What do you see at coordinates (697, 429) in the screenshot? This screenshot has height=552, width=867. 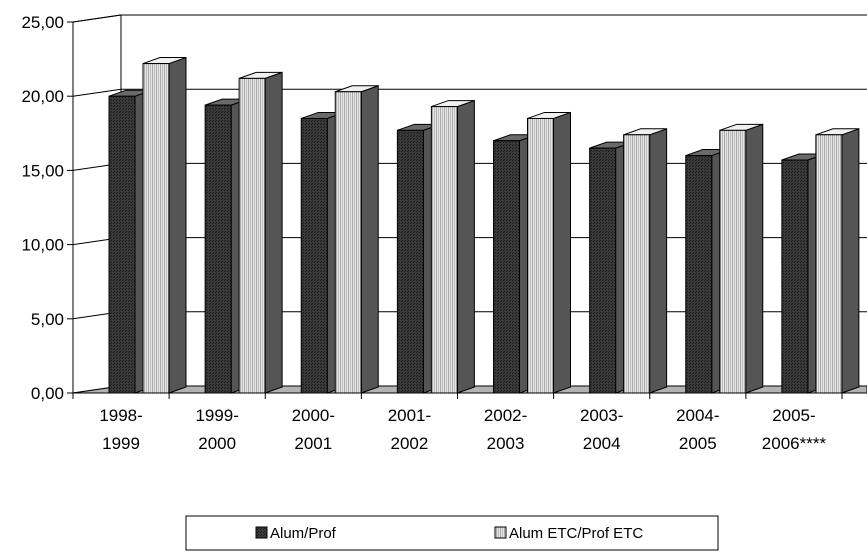 I see `x-tick-label: 2004-2005` at bounding box center [697, 429].